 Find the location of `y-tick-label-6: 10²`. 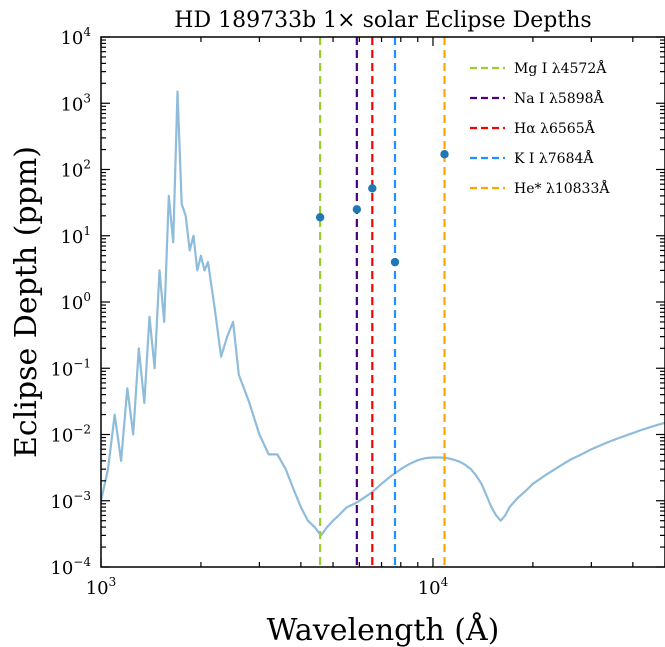

y-tick-label-6: 10² is located at coordinates (75, 170).